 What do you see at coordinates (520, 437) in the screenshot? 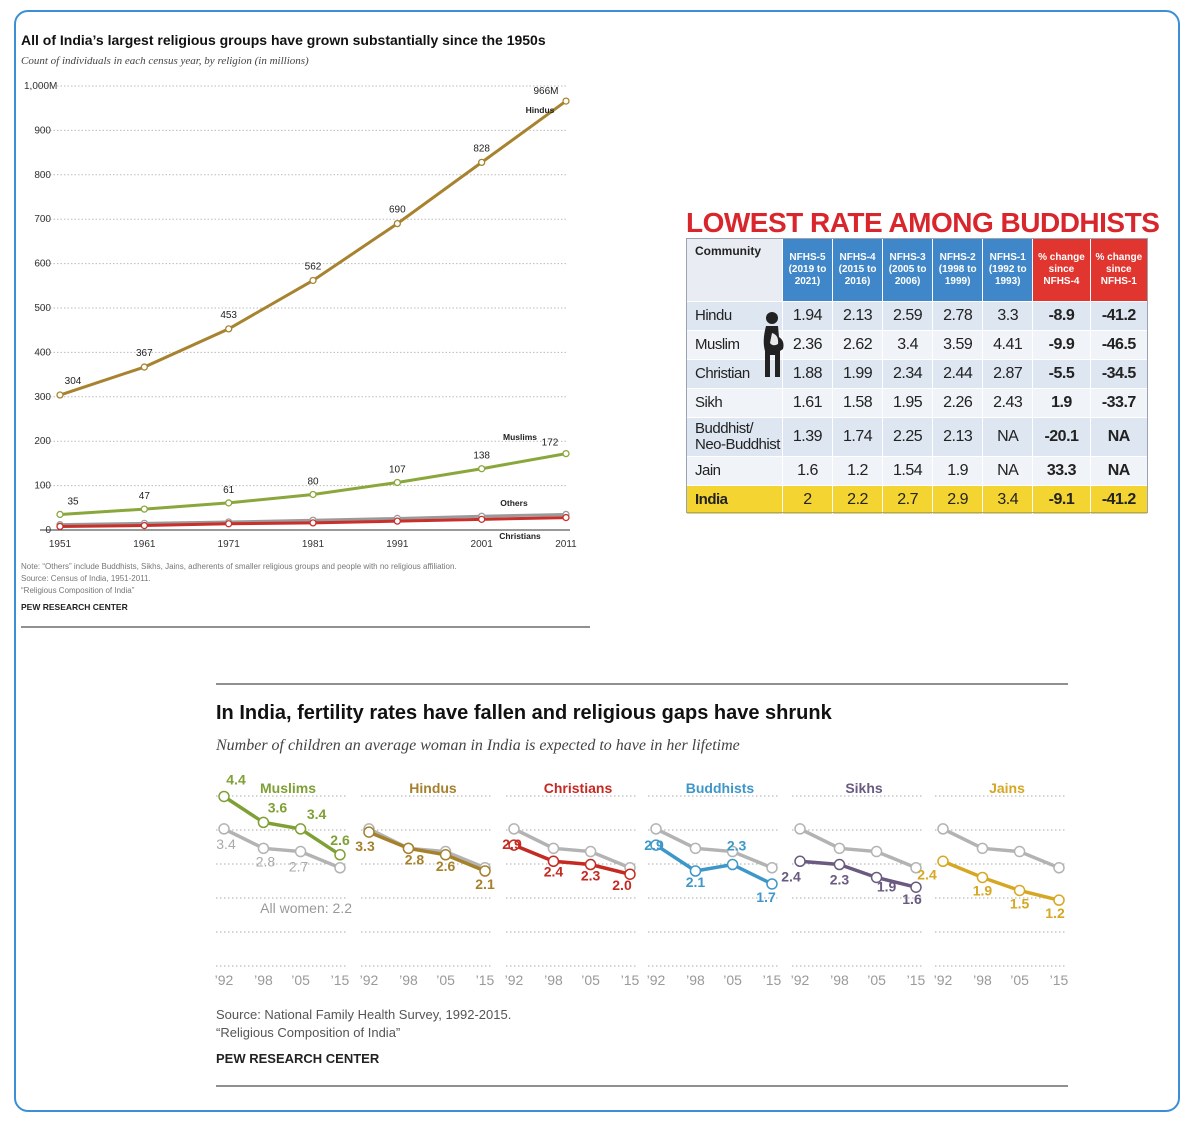
I see `chart1-series-name-muslims: Muslims` at bounding box center [520, 437].